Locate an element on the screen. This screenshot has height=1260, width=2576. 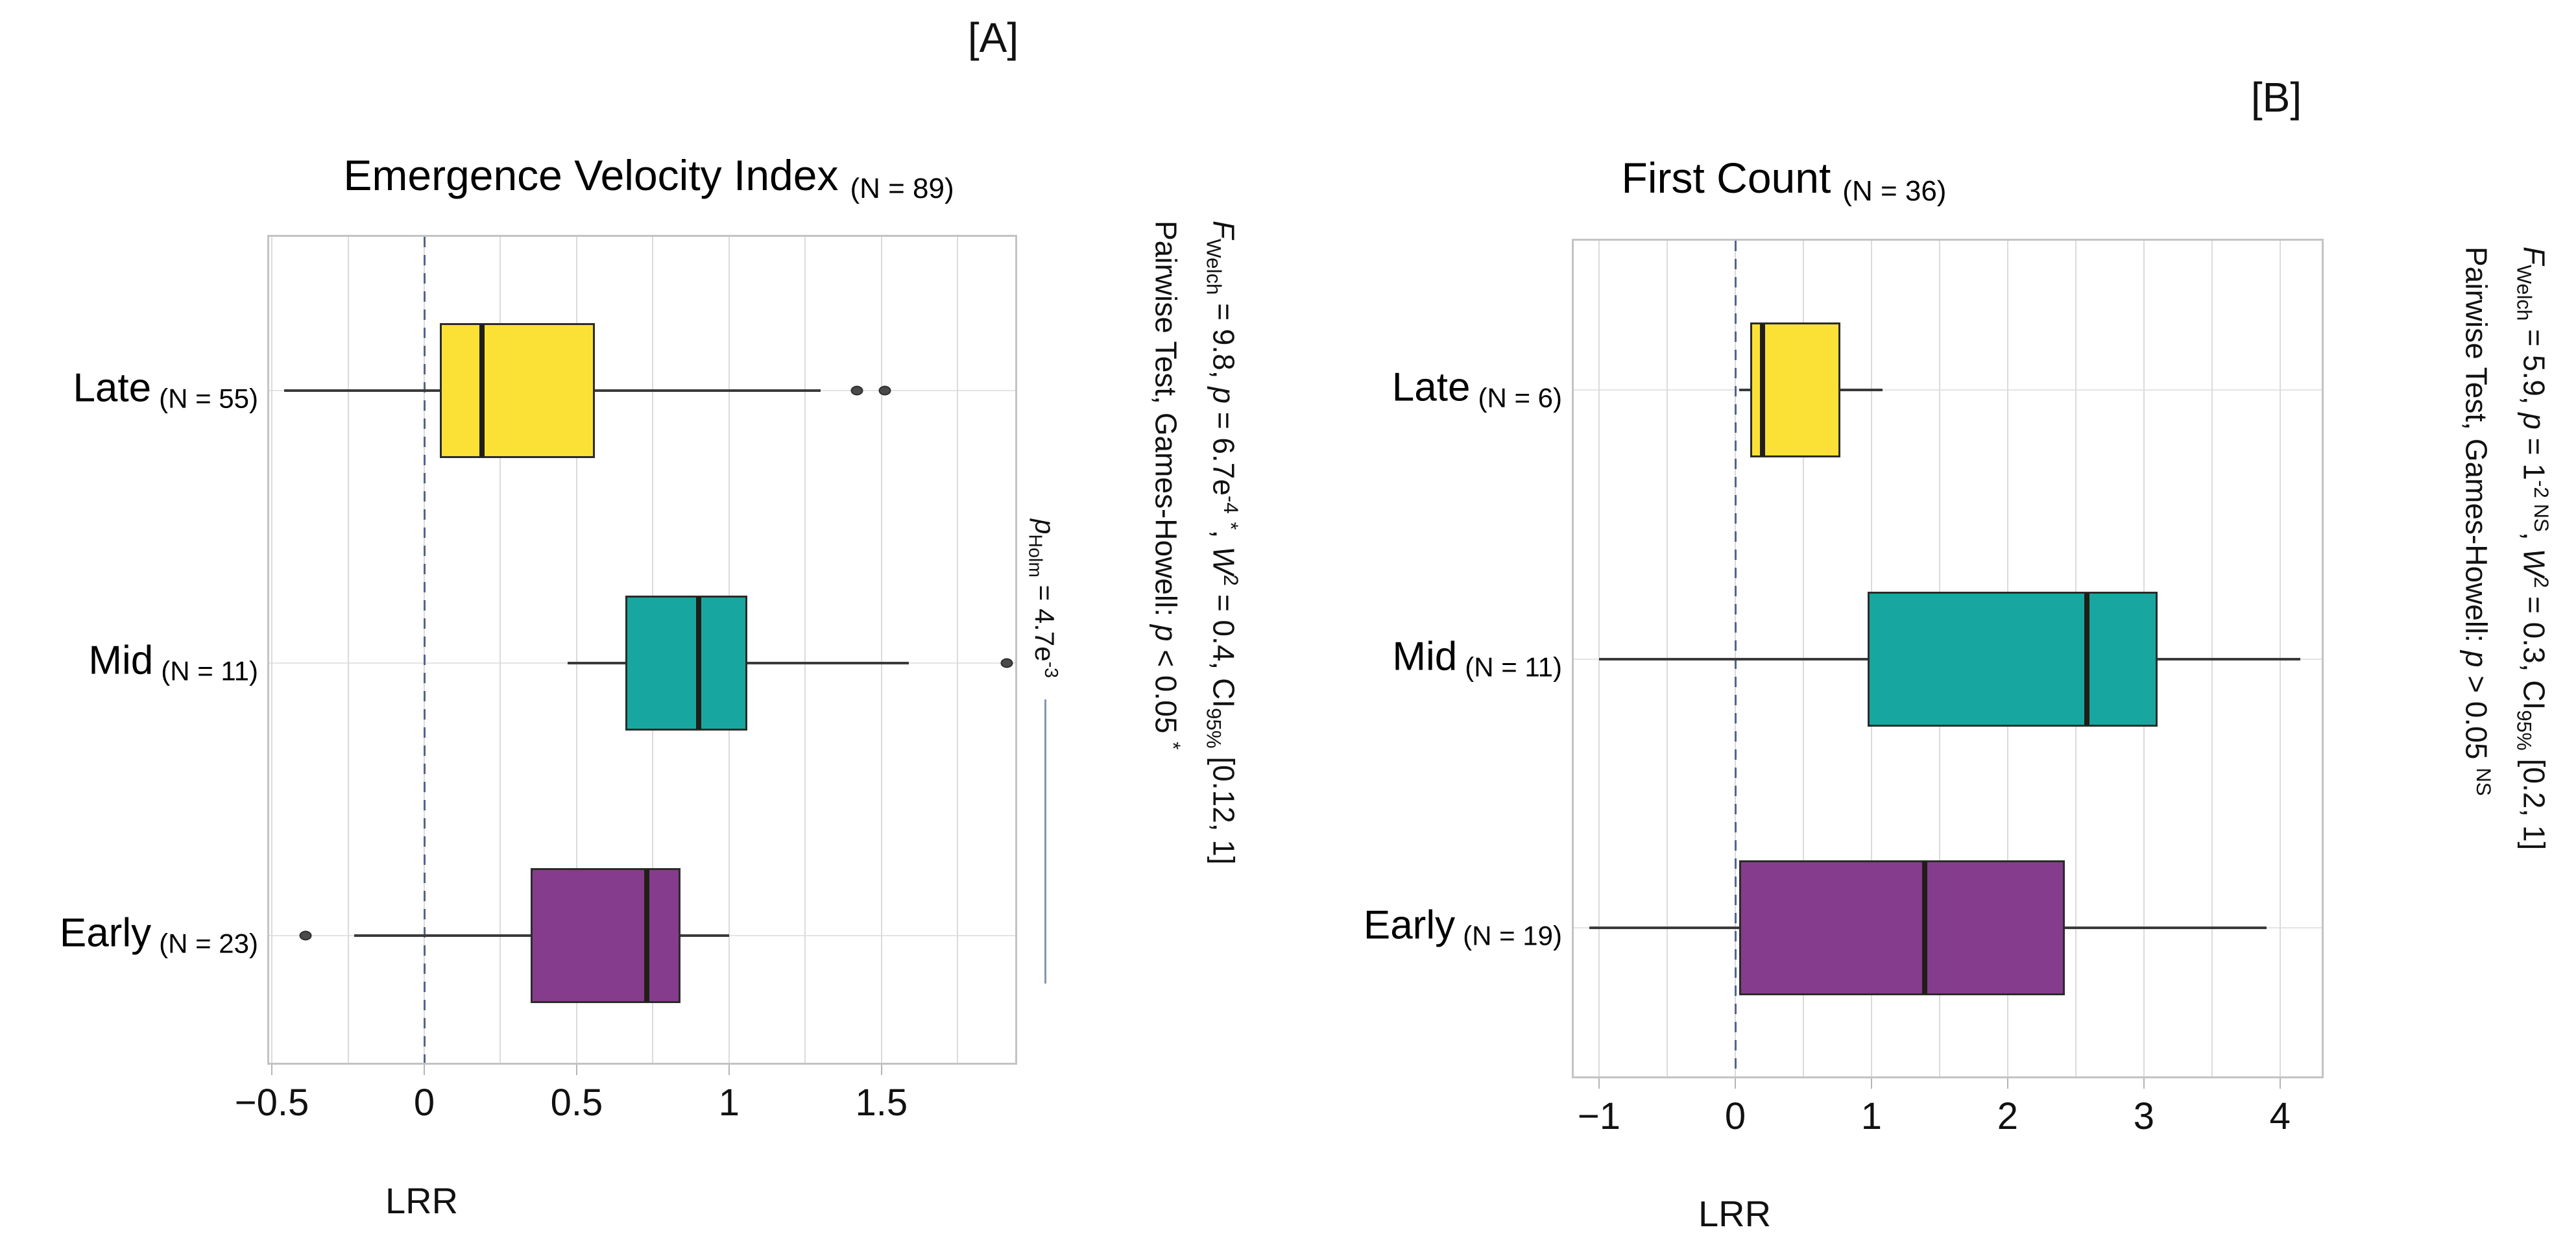
stats-text-segment: Welch is located at coordinates (2524, 293).